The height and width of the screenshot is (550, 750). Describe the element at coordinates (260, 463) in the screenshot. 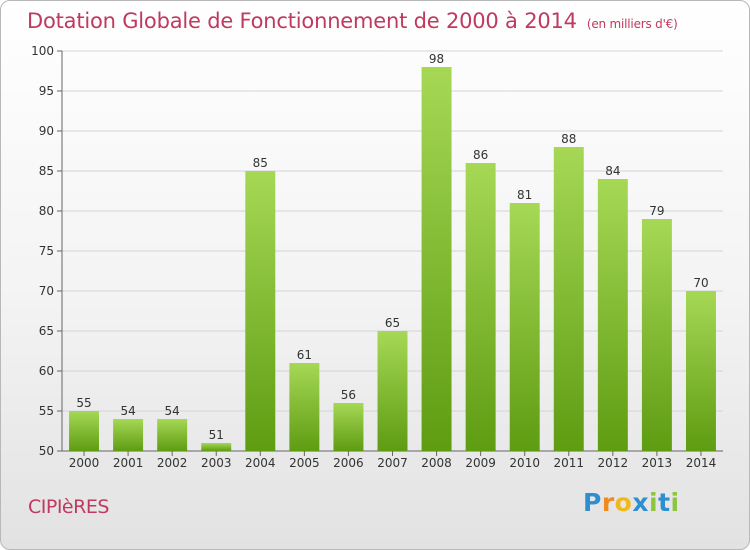

I see `x-tick-label: 2004` at that location.